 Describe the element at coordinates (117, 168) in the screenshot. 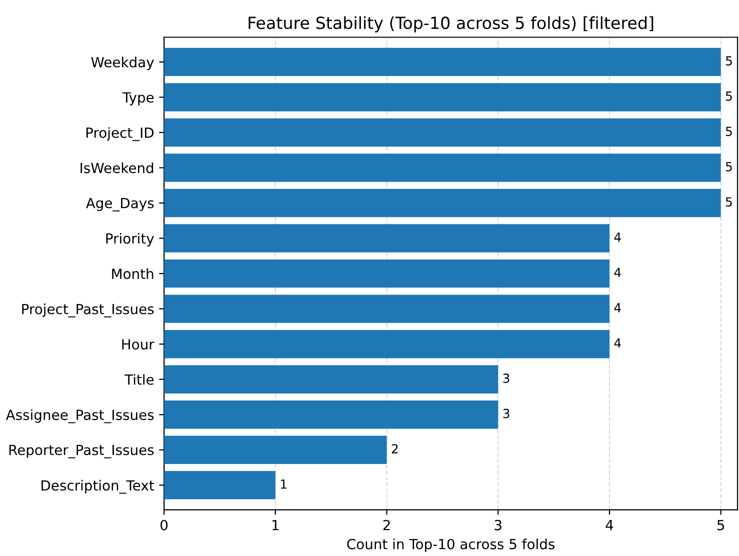

I see `y-tick-label: IsWeekend` at that location.